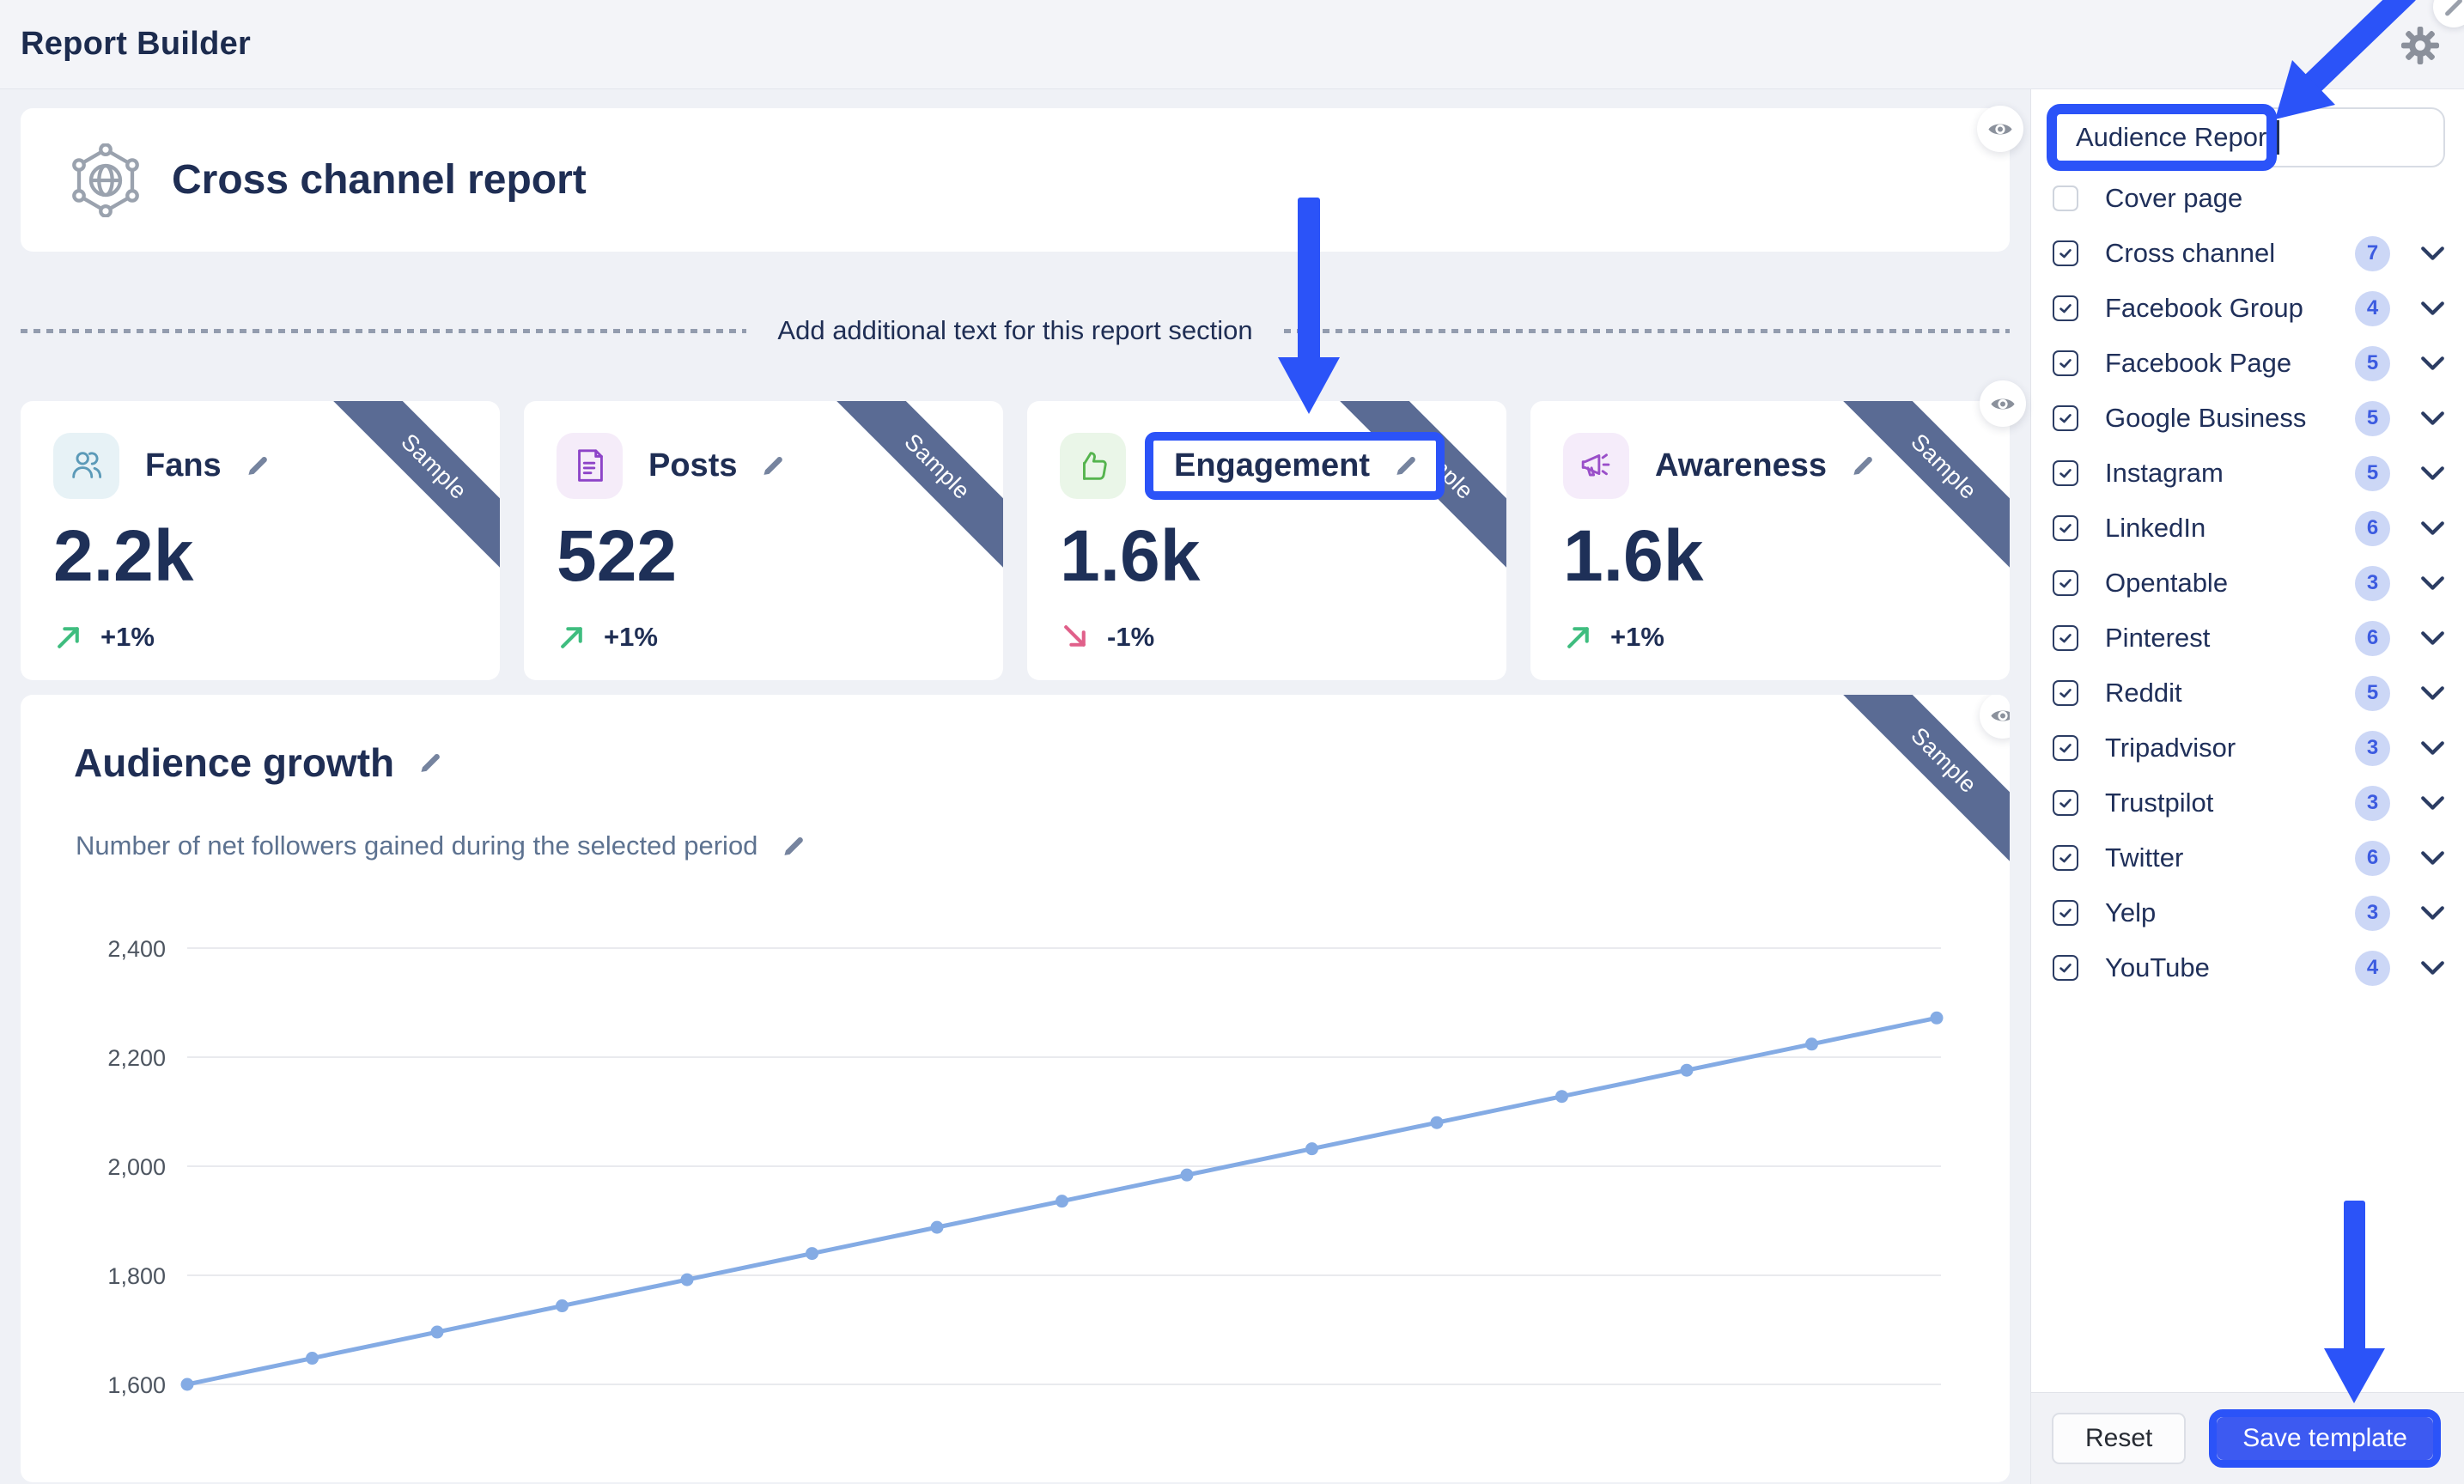 Image resolution: width=2464 pixels, height=1484 pixels. I want to click on sidebar-item: Yelp 3, so click(2247, 912).